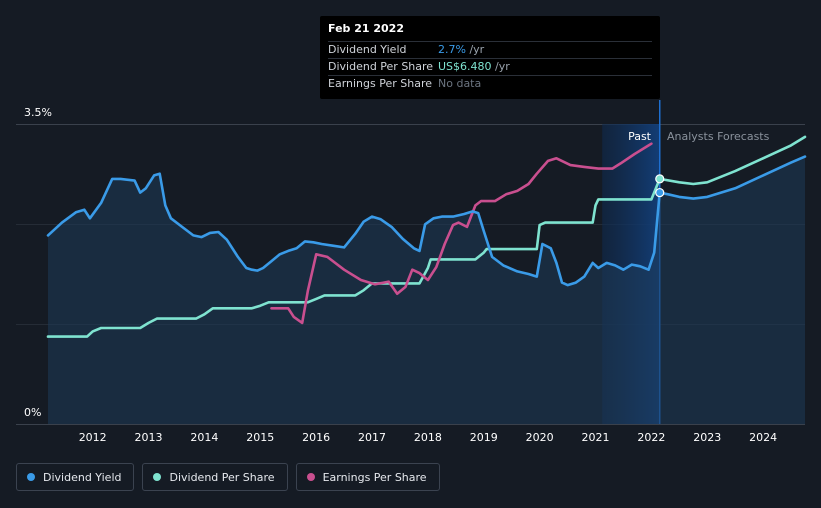 This screenshot has height=508, width=821. Describe the element at coordinates (204, 437) in the screenshot. I see `x-tick-label: 2014` at that location.